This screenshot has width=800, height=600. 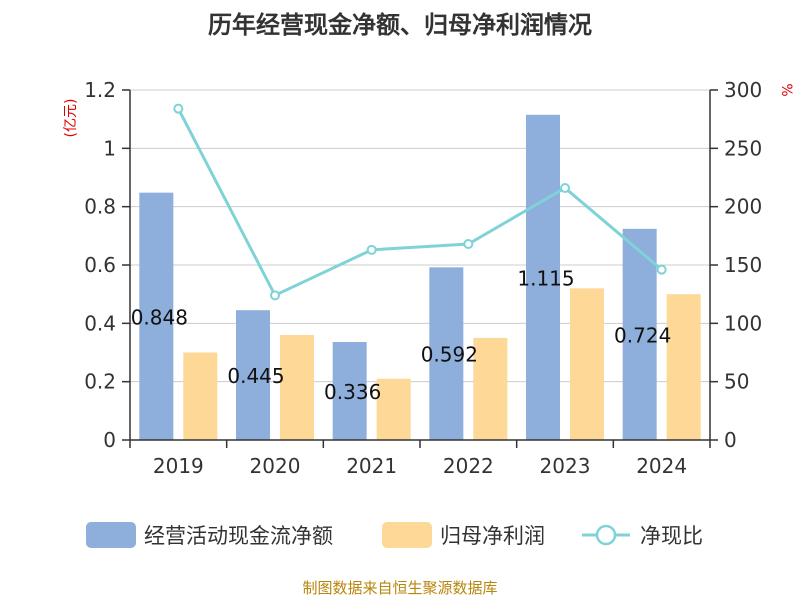 I want to click on legend-marker, so click(x=606, y=535).